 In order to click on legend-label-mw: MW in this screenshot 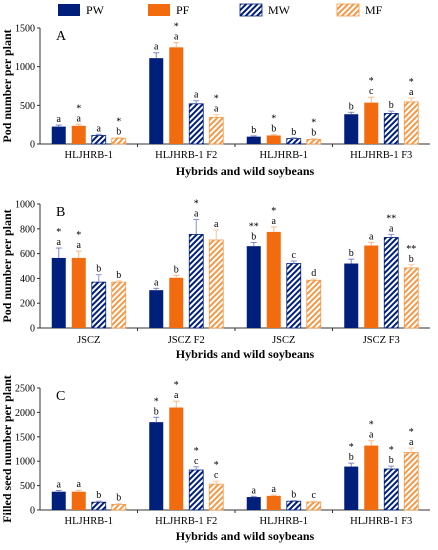, I will do `click(279, 10)`.